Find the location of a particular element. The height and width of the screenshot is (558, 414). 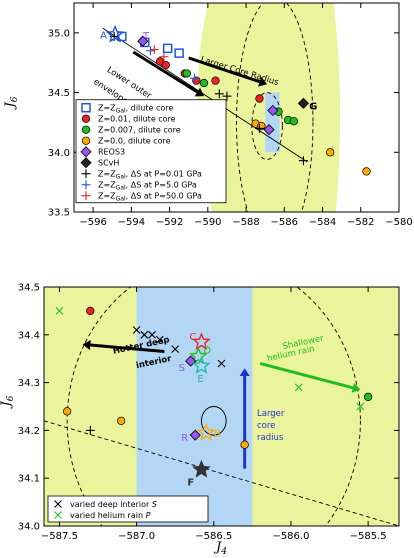

panel-1-legend-label-0: varied deep interior S is located at coordinates (113, 504).